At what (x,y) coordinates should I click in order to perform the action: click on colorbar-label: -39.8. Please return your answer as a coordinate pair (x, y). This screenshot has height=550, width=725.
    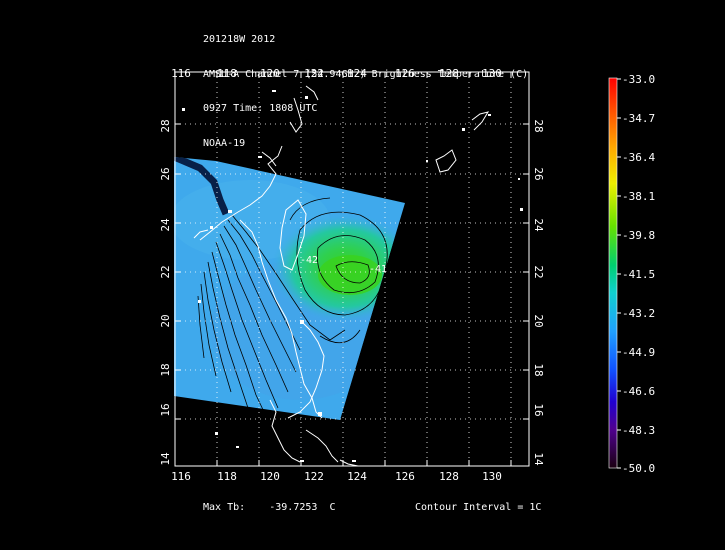
    Looking at the image, I should click on (638, 235).